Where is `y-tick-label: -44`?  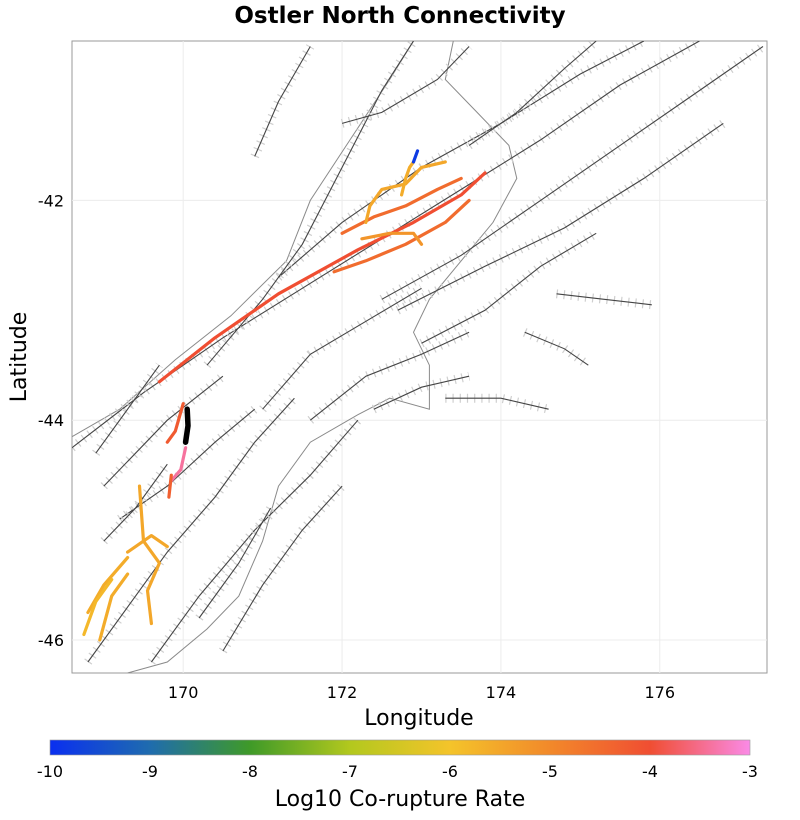 y-tick-label: -44 is located at coordinates (51, 420).